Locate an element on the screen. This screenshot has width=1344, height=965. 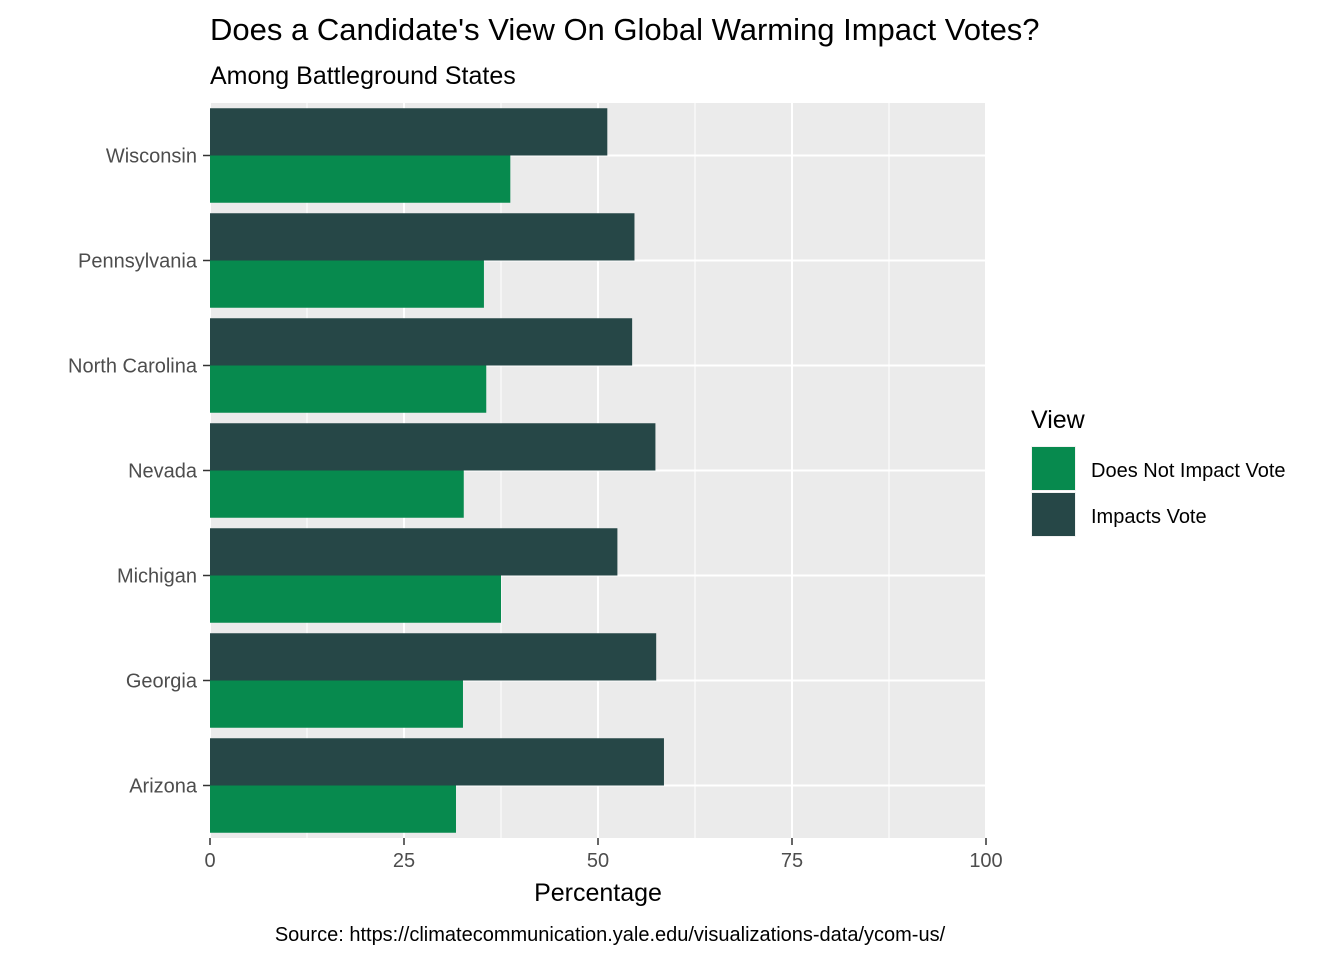
chart-subtitle: Among Battleground States is located at coordinates (363, 76).